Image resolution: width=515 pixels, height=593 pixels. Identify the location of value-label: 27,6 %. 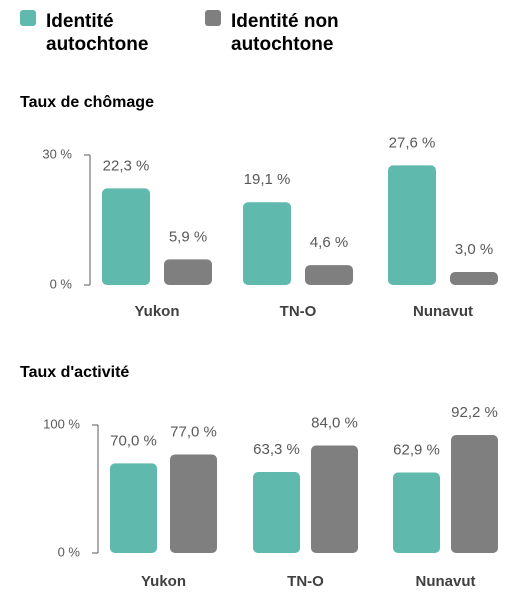
(412, 142).